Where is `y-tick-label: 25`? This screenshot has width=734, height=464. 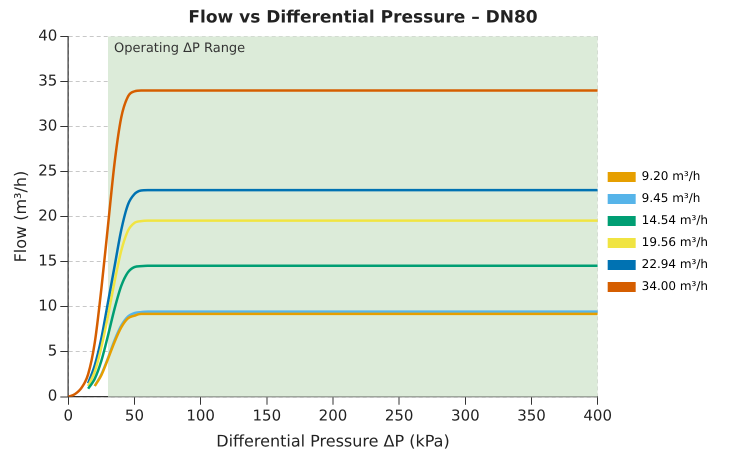
y-tick-label: 25 is located at coordinates (48, 170).